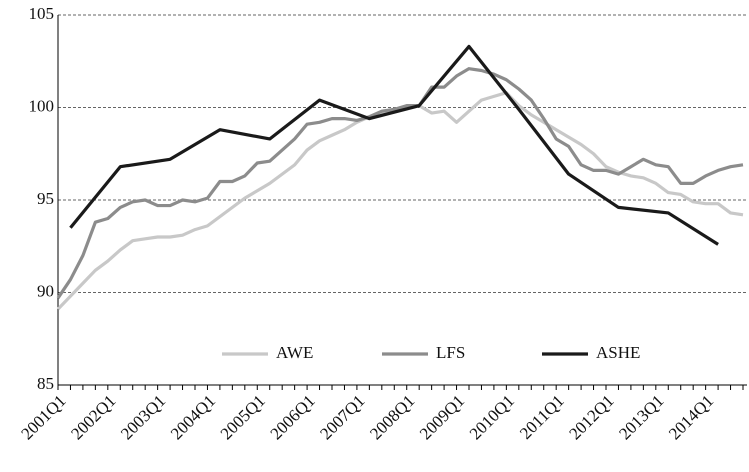 This screenshot has width=749, height=472. What do you see at coordinates (618, 352) in the screenshot?
I see `legend-label: ASHE` at bounding box center [618, 352].